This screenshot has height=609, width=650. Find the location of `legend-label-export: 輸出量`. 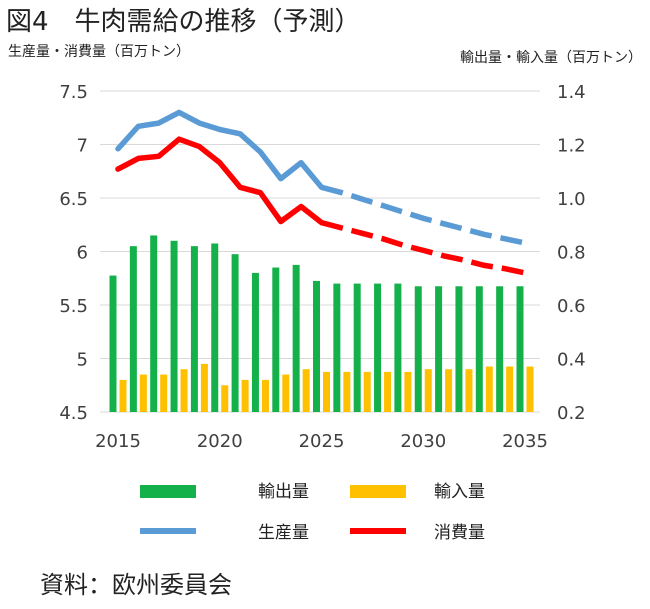

legend-label-export: 輸出量 is located at coordinates (283, 492).